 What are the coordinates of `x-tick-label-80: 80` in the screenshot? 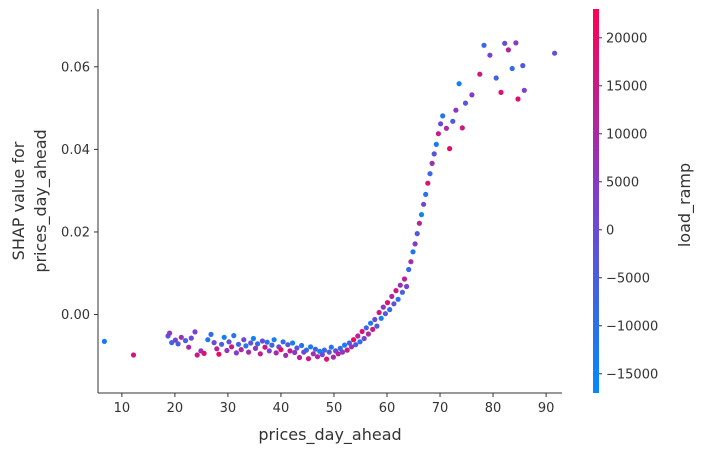 It's located at (493, 408).